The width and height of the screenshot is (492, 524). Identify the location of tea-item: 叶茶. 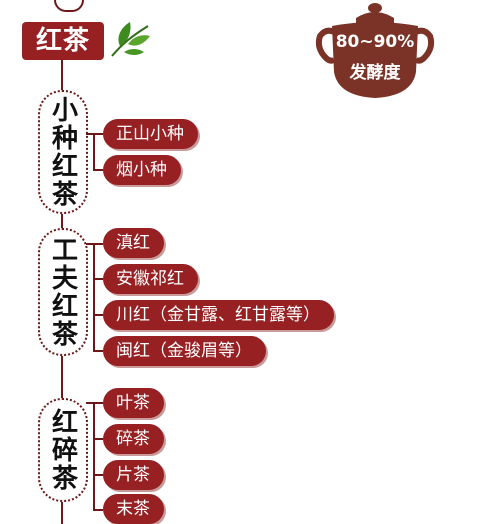
(133, 403).